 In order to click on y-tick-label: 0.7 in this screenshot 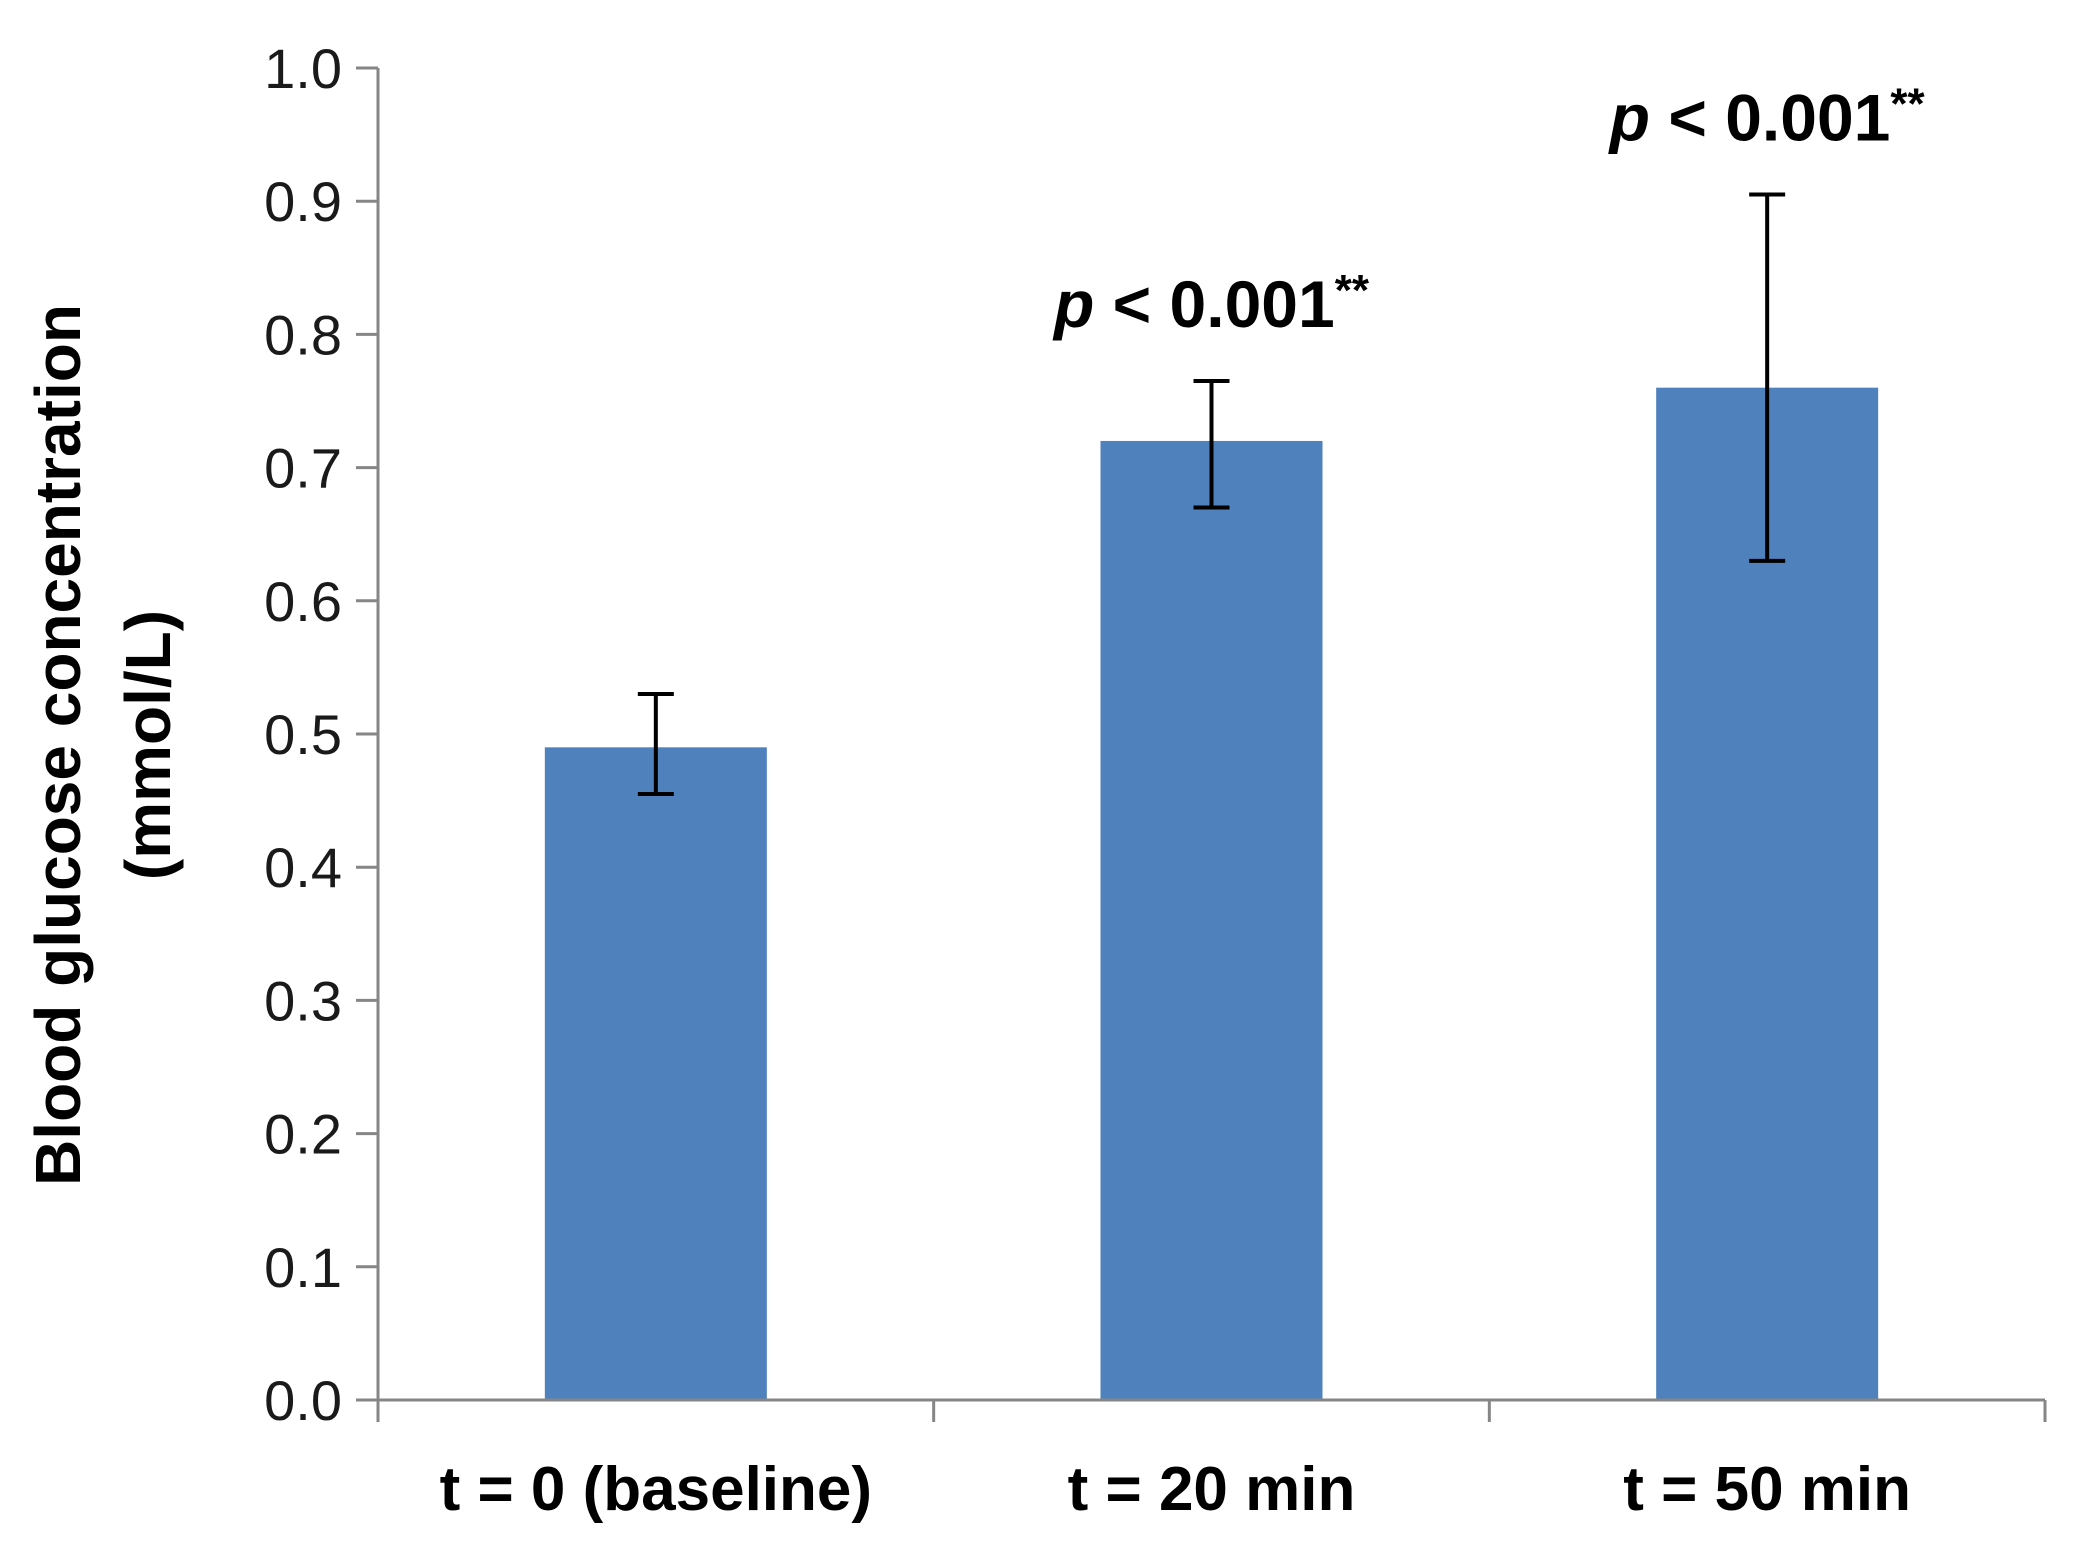, I will do `click(303, 468)`.